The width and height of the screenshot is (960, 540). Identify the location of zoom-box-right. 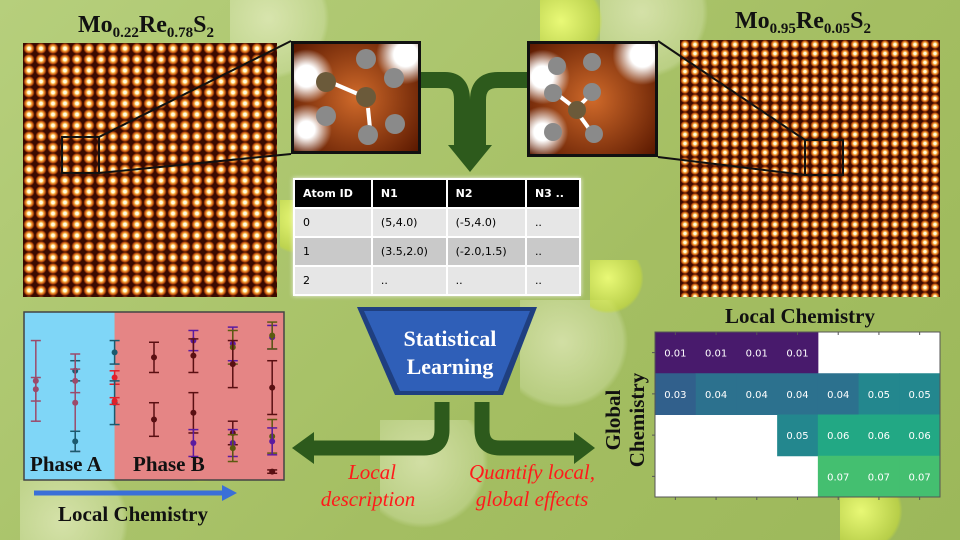
(824, 157).